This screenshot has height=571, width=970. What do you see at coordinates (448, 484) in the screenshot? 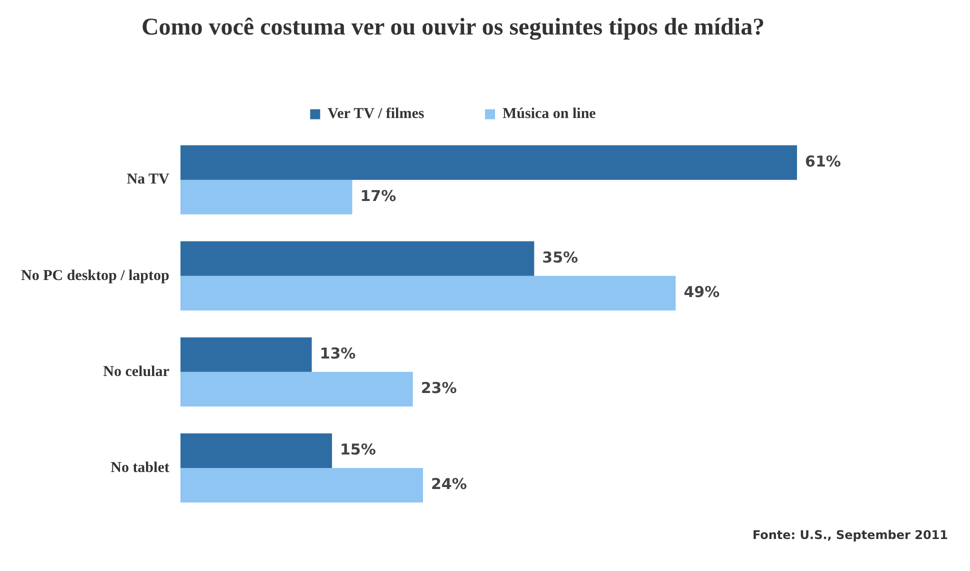
I see `data-label: 24%` at bounding box center [448, 484].